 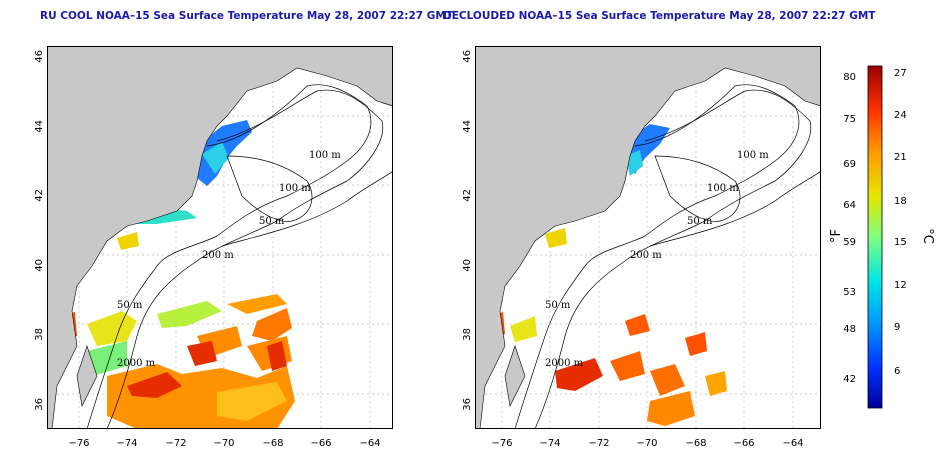 What do you see at coordinates (836, 236) in the screenshot?
I see `fahrenheit-label: °F` at bounding box center [836, 236].